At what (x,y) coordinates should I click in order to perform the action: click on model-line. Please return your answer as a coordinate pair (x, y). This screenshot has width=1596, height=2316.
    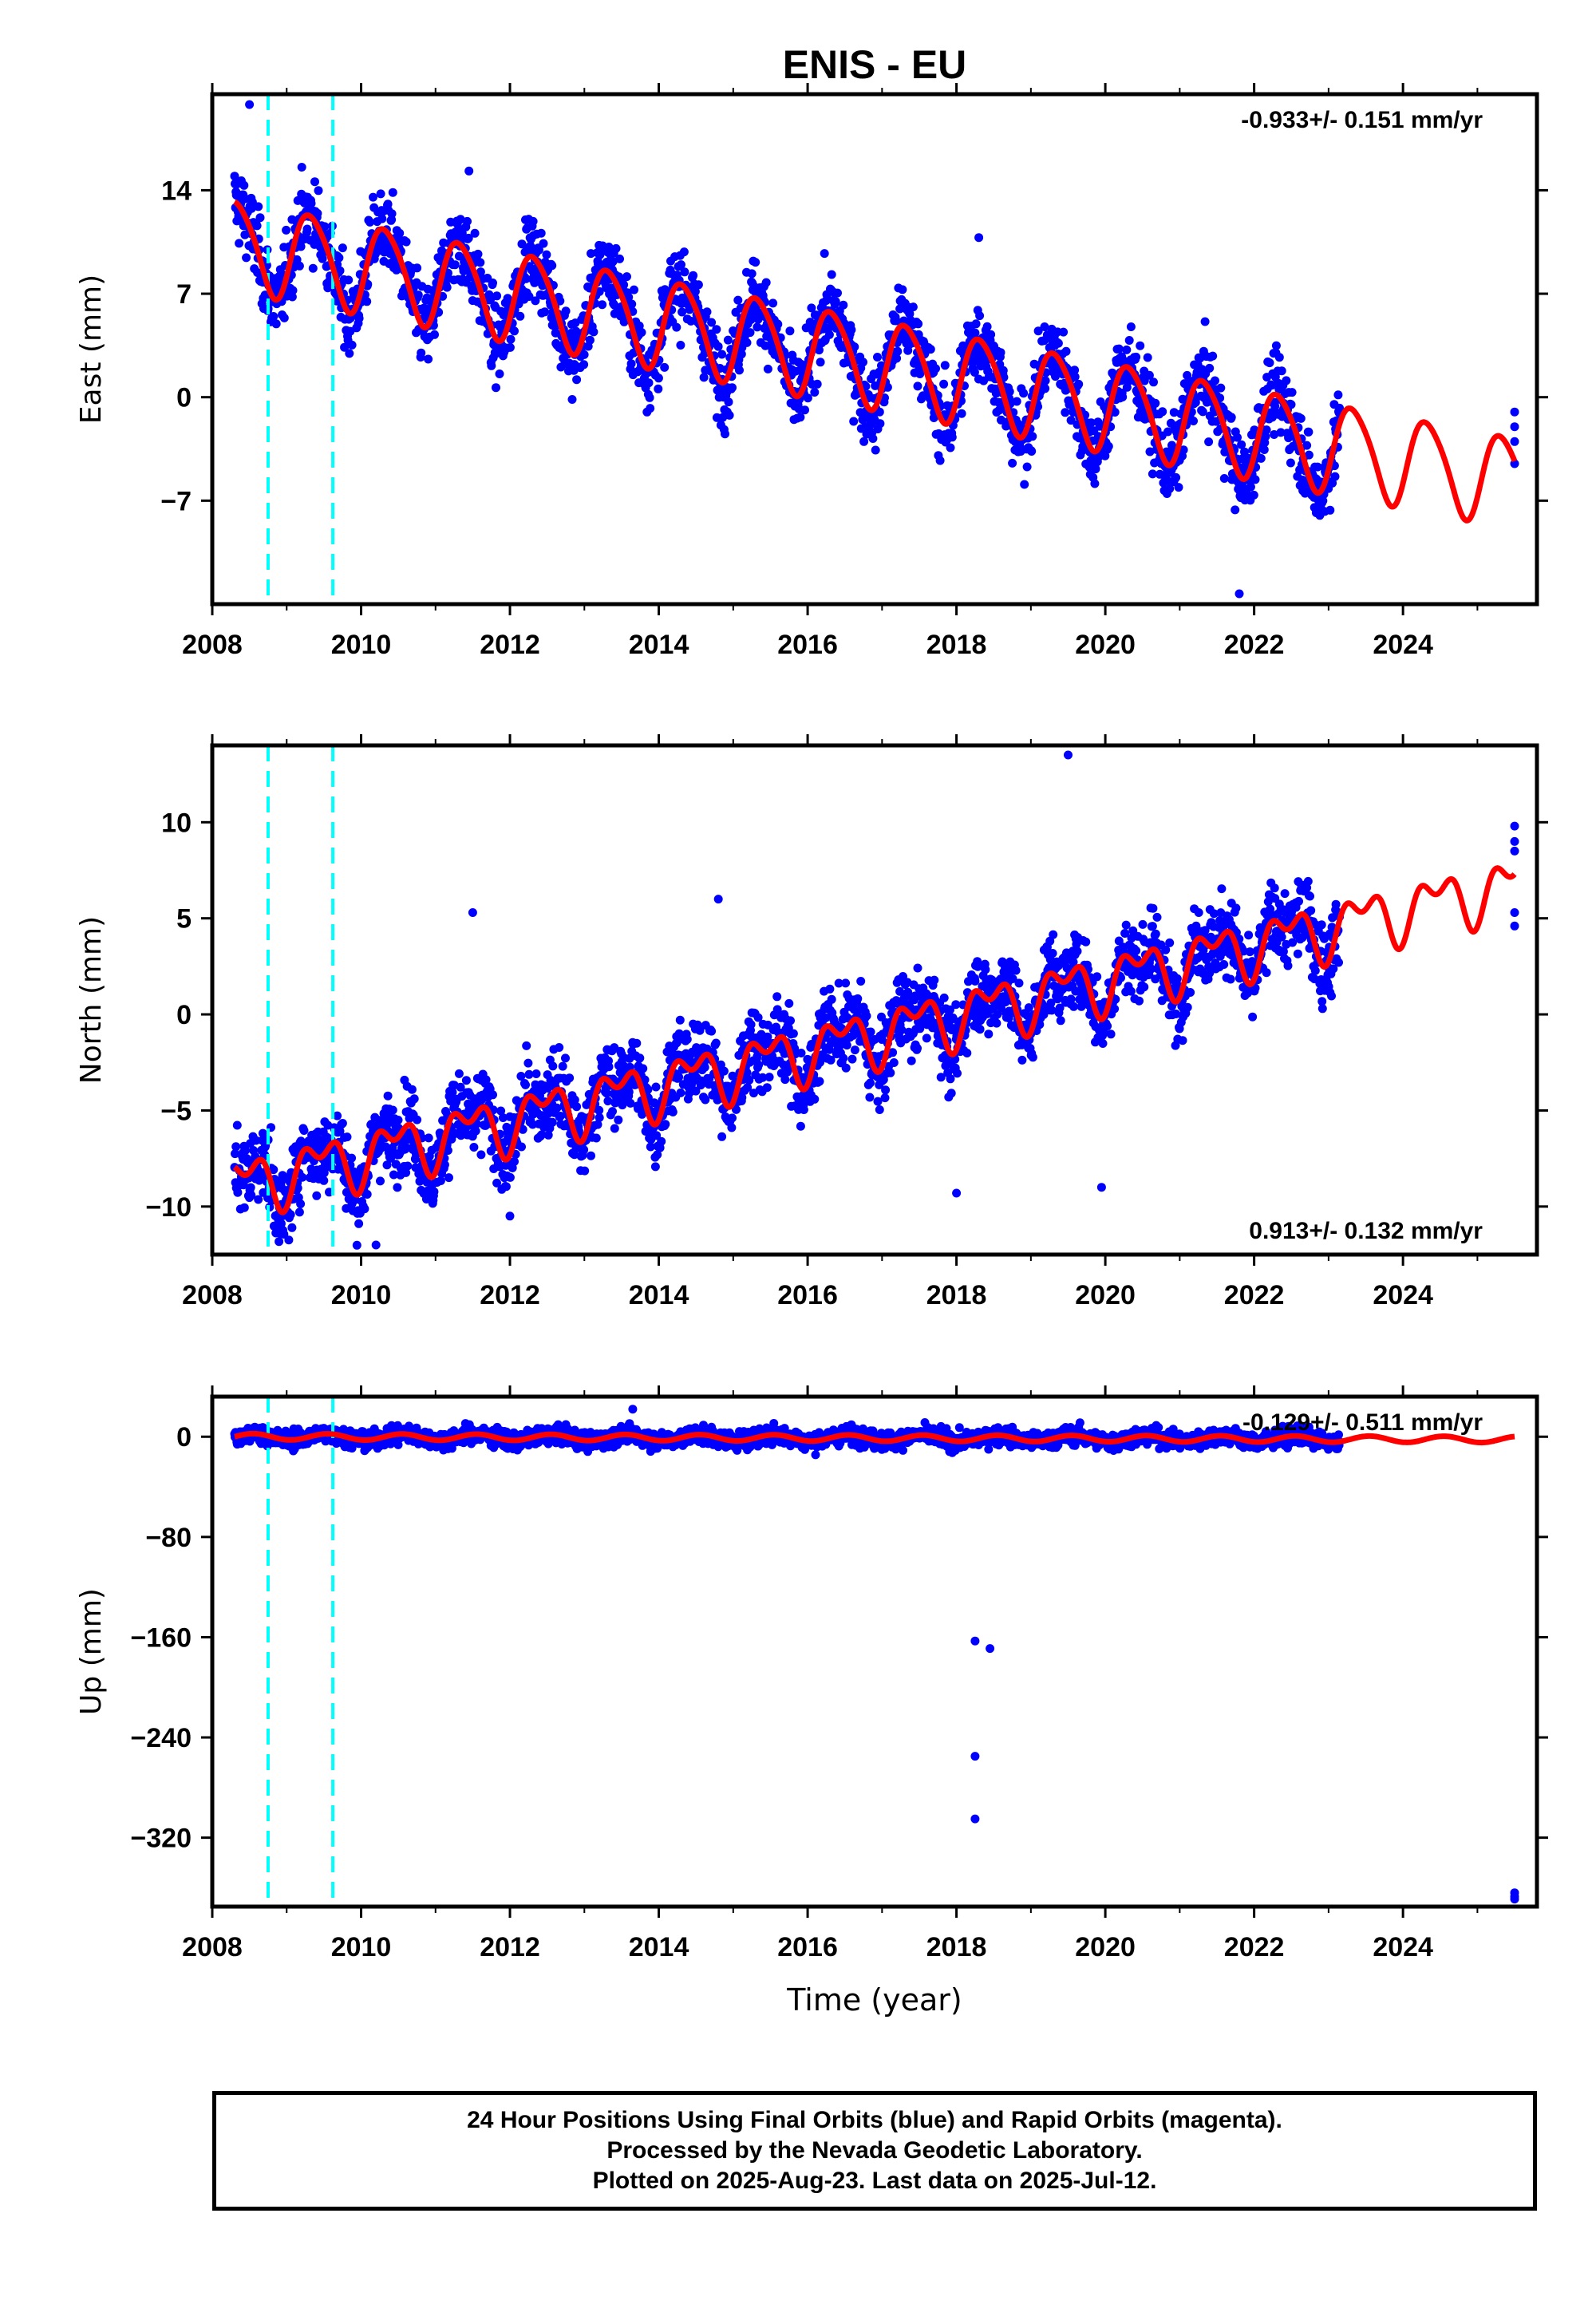
    Looking at the image, I should click on (875, 361).